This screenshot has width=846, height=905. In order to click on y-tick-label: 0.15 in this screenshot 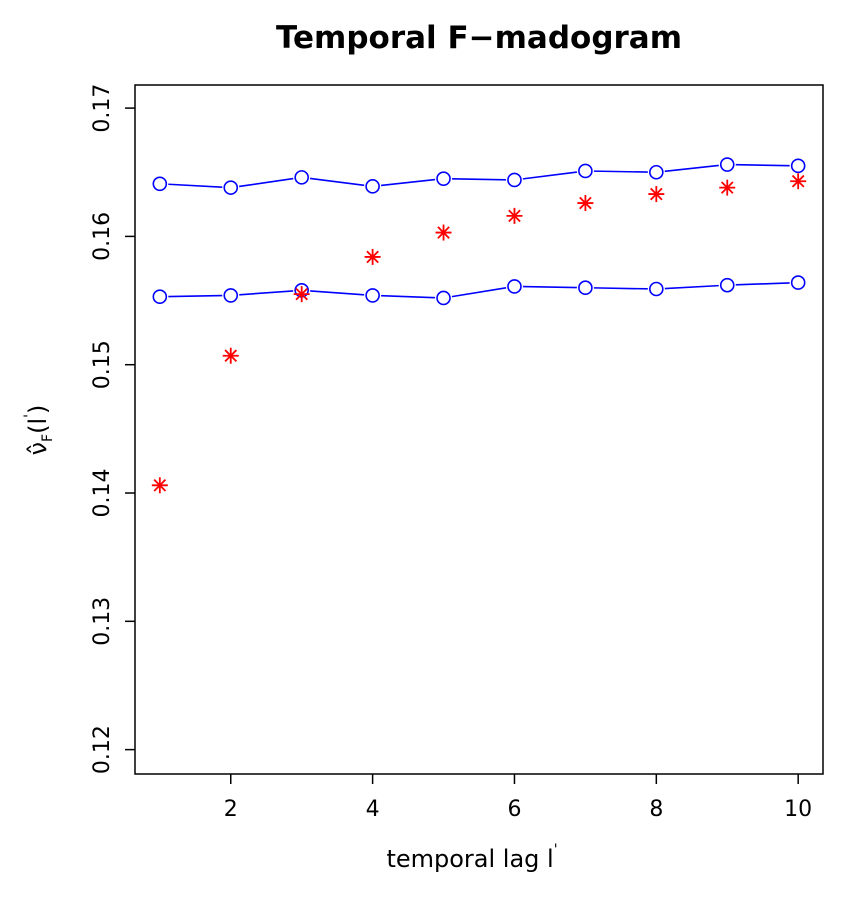, I will do `click(102, 364)`.